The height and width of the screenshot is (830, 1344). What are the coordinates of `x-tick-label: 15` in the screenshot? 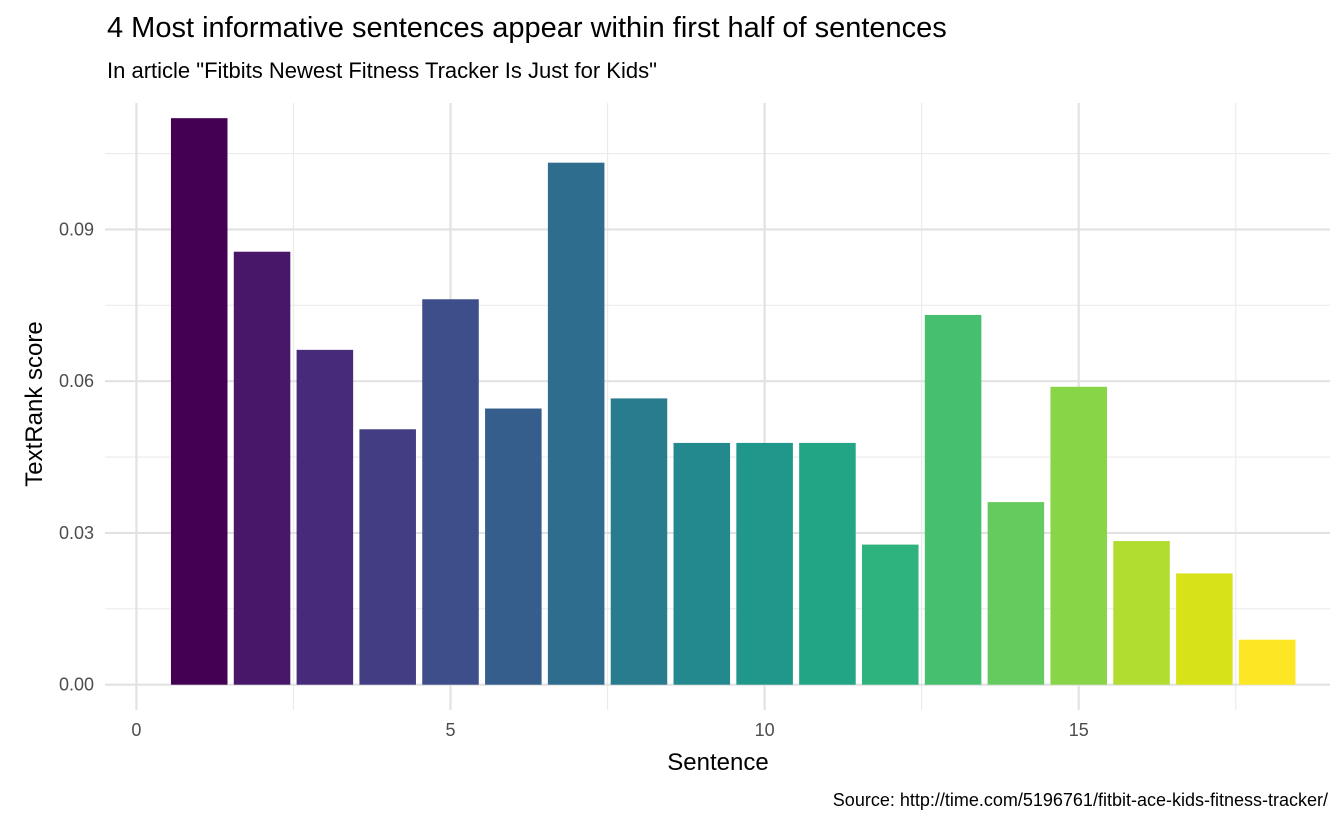 It's located at (1079, 730).